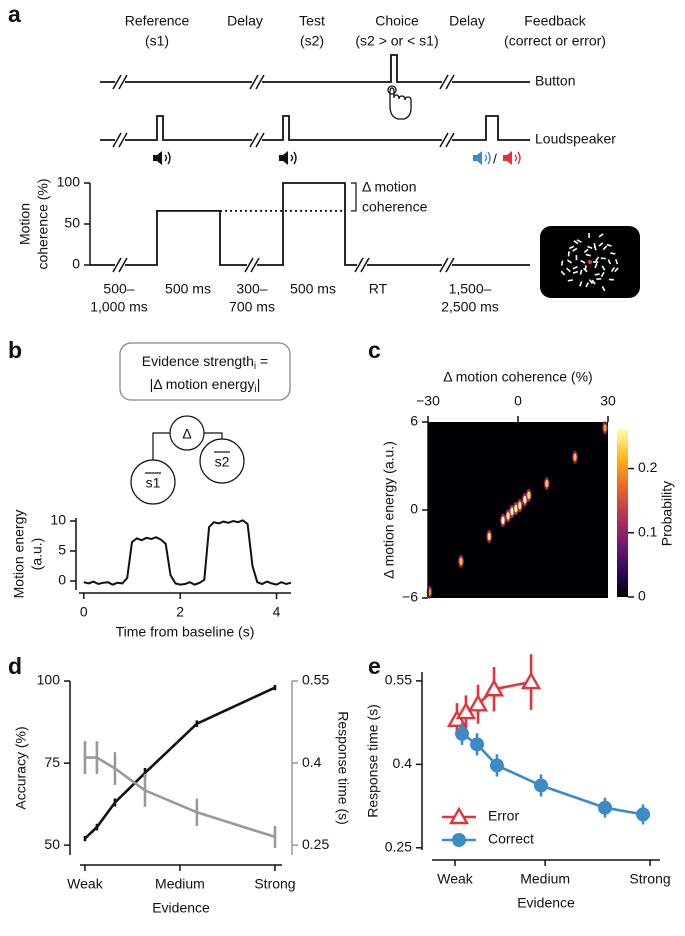 The height and width of the screenshot is (936, 685). I want to click on y-tick-label: 5, so click(62, 550).